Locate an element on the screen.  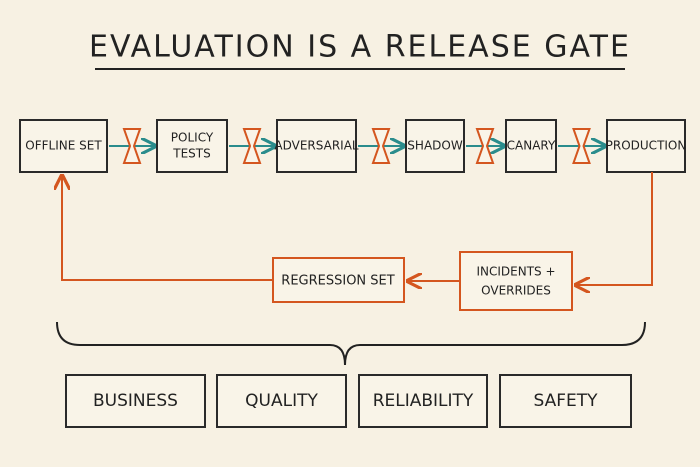
title: EVALUATION IS A RELEASE GATE is located at coordinates (360, 47).